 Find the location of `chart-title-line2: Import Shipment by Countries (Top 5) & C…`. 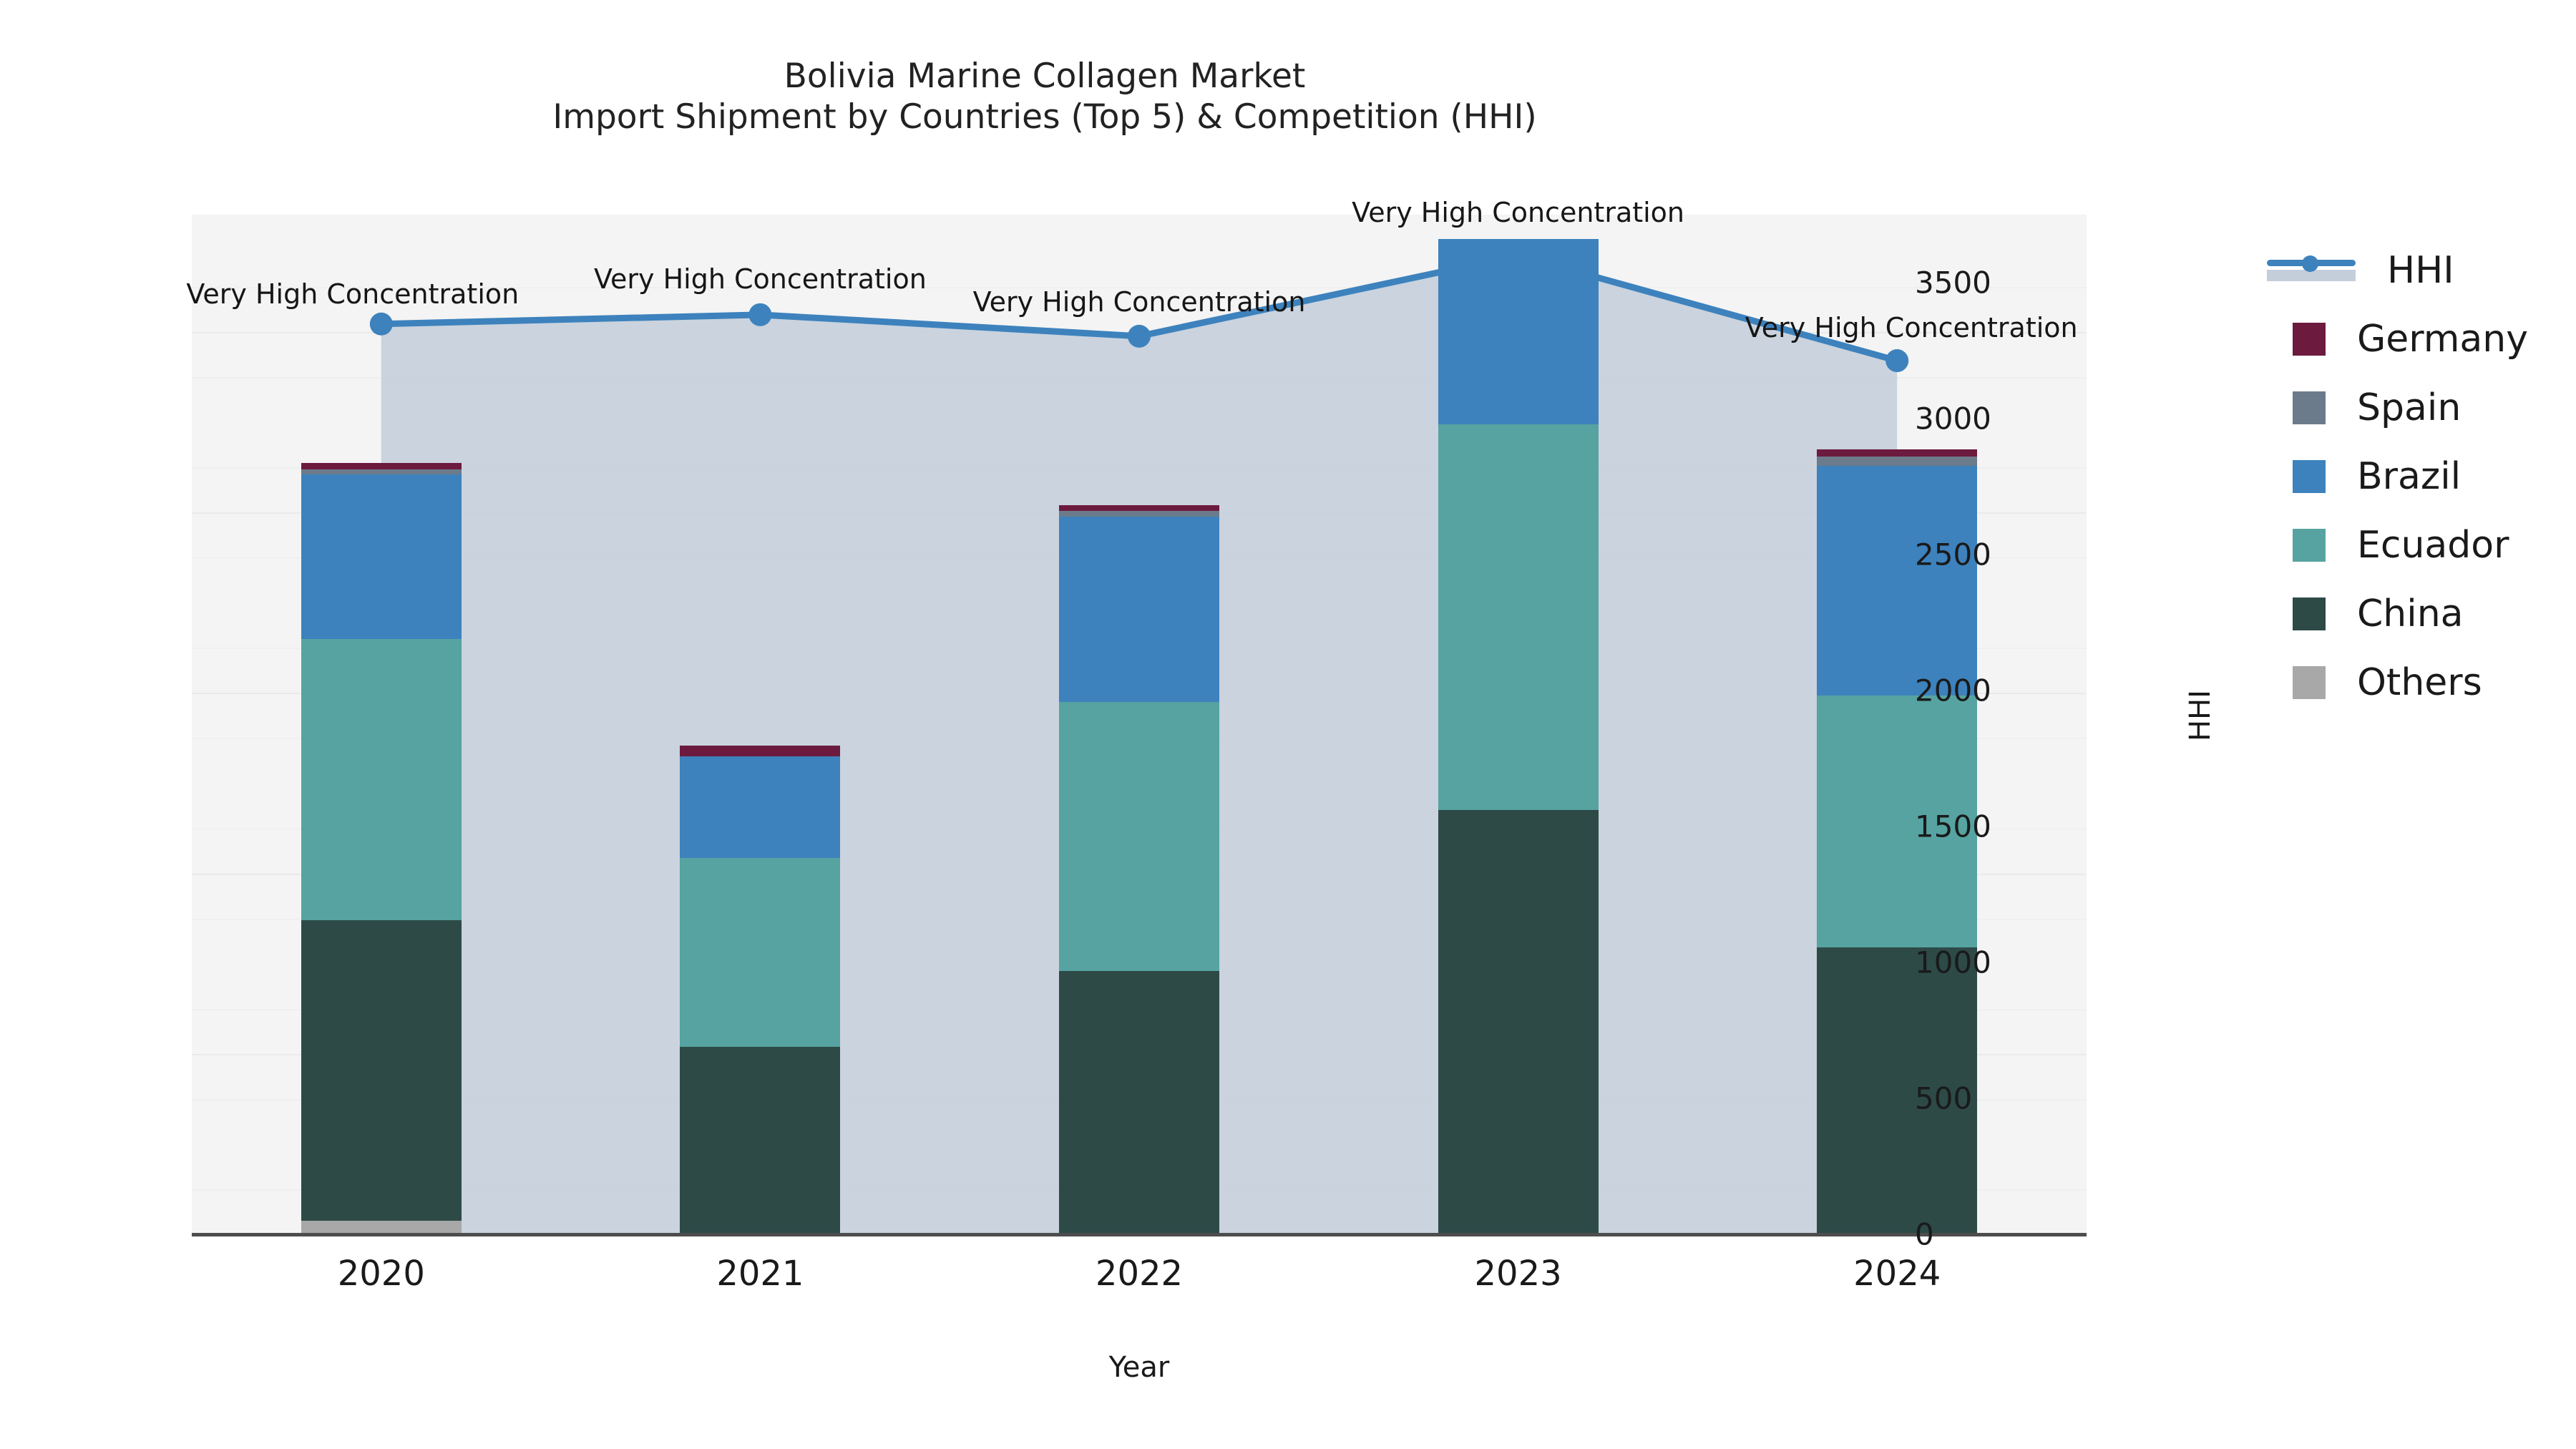

chart-title-line2: Import Shipment by Countries (Top 5) & C… is located at coordinates (1044, 117).